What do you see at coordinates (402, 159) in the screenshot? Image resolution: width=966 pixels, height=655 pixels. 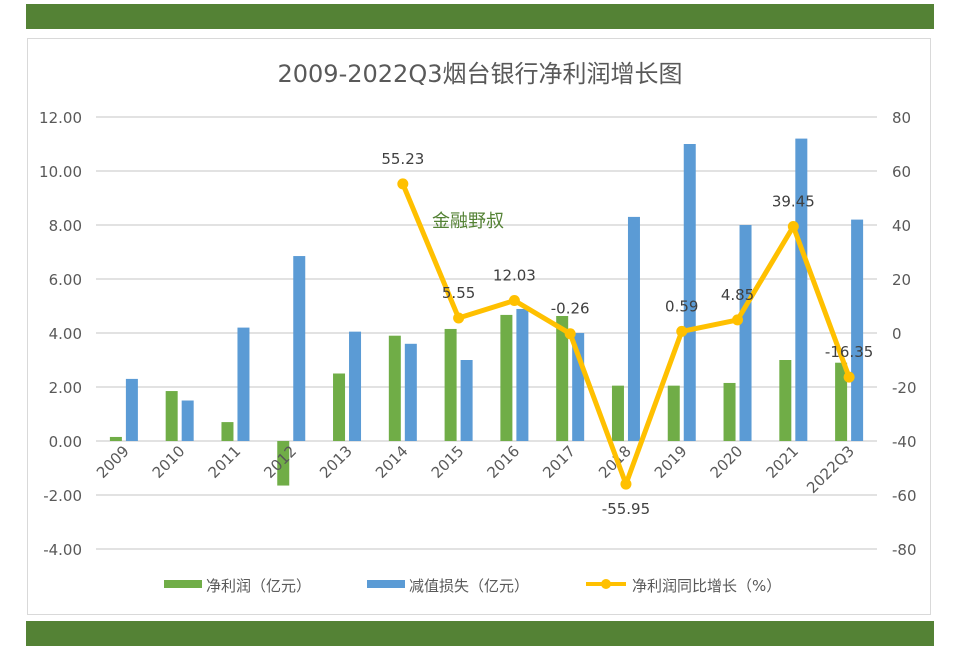 I see `growth-data-label: 55.23` at bounding box center [402, 159].